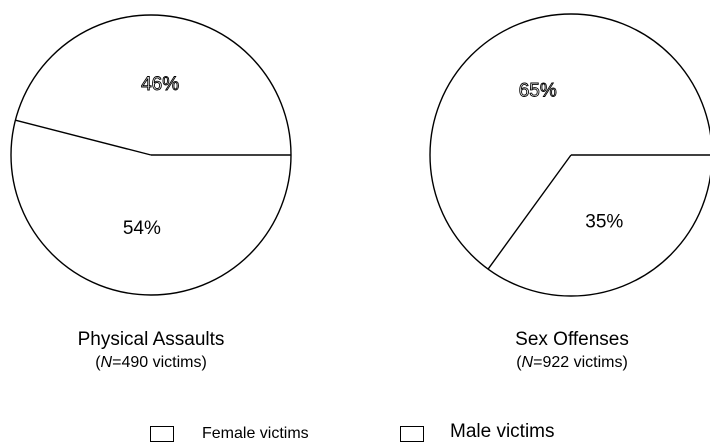  I want to click on pie-subtitle-sex-offenses: (N=922 victims), so click(572, 362).